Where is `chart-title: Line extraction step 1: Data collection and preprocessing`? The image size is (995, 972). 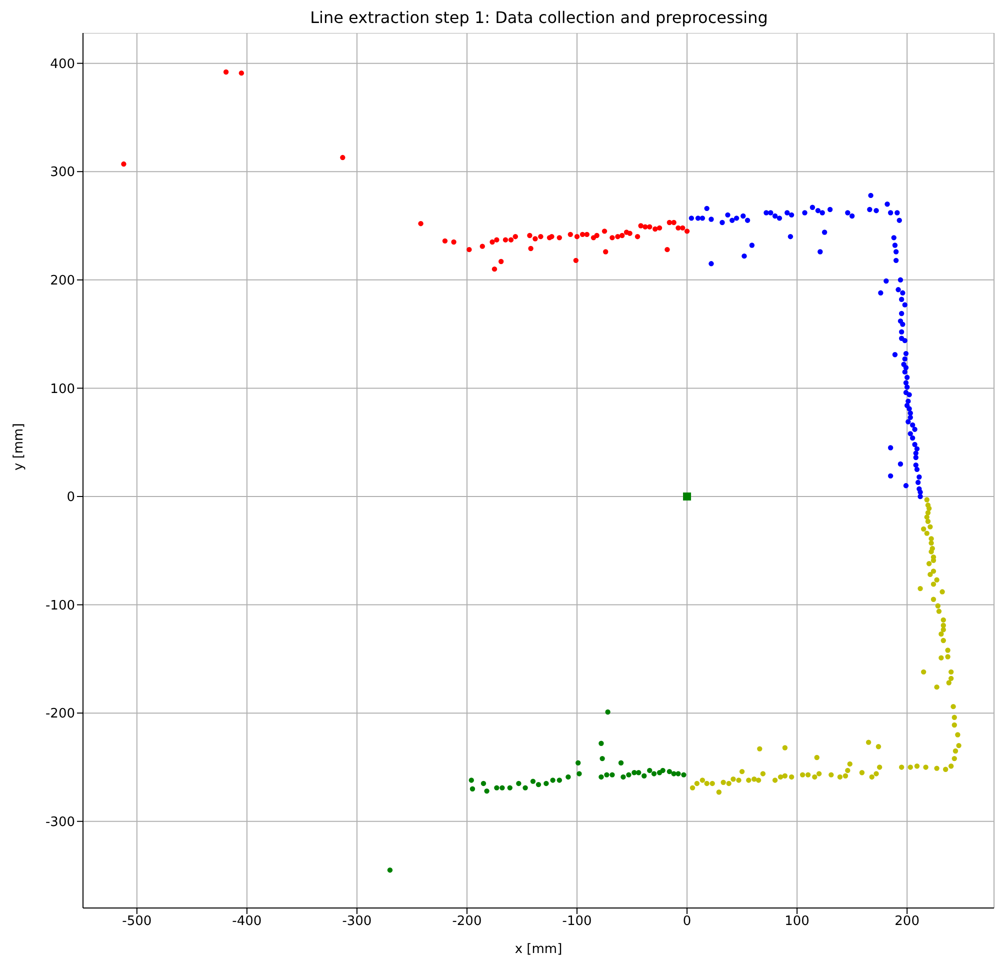 chart-title: Line extraction step 1: Data collection and preprocessing is located at coordinates (539, 18).